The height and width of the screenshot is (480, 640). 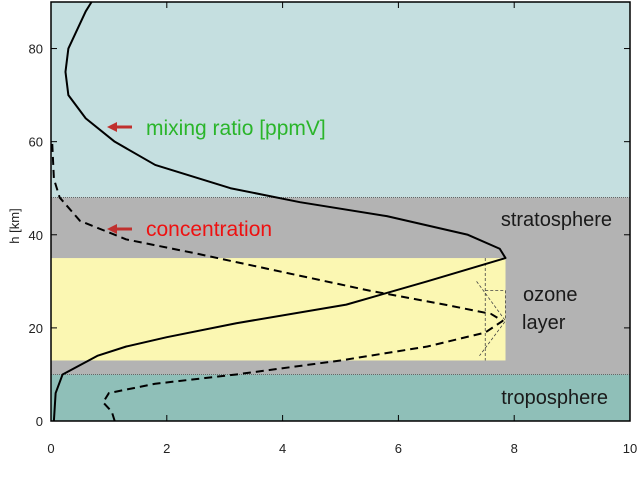 I want to click on ozone-peak-guide-lines, so click(x=491, y=309).